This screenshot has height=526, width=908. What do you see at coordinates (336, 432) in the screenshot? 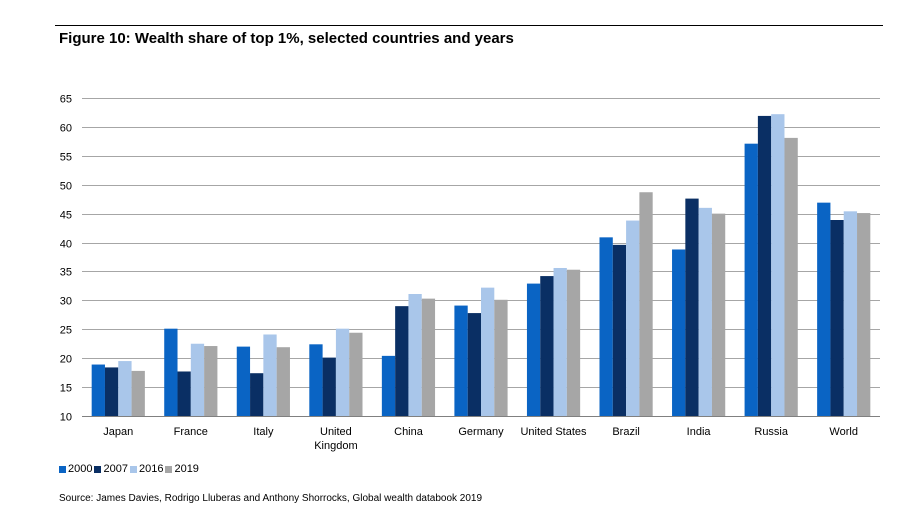
I see `x-tick-label: United` at bounding box center [336, 432].